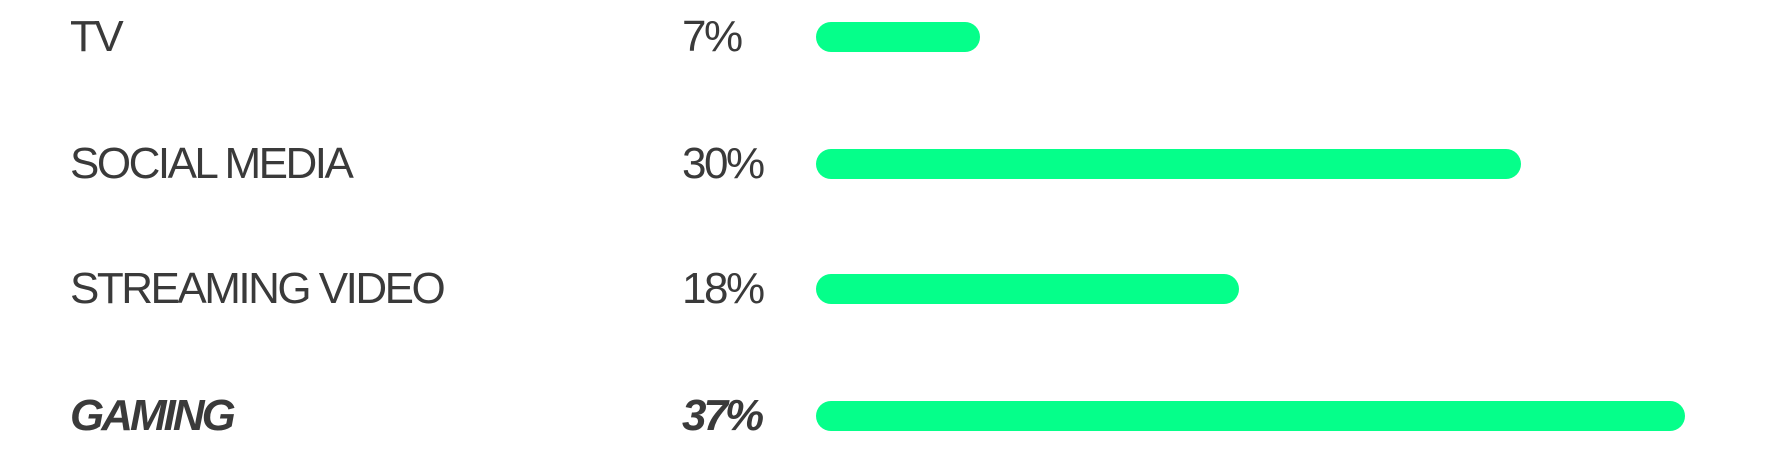 Image resolution: width=1768 pixels, height=452 pixels. Describe the element at coordinates (258, 288) in the screenshot. I see `category-label: STREAMING VIDEO` at that location.